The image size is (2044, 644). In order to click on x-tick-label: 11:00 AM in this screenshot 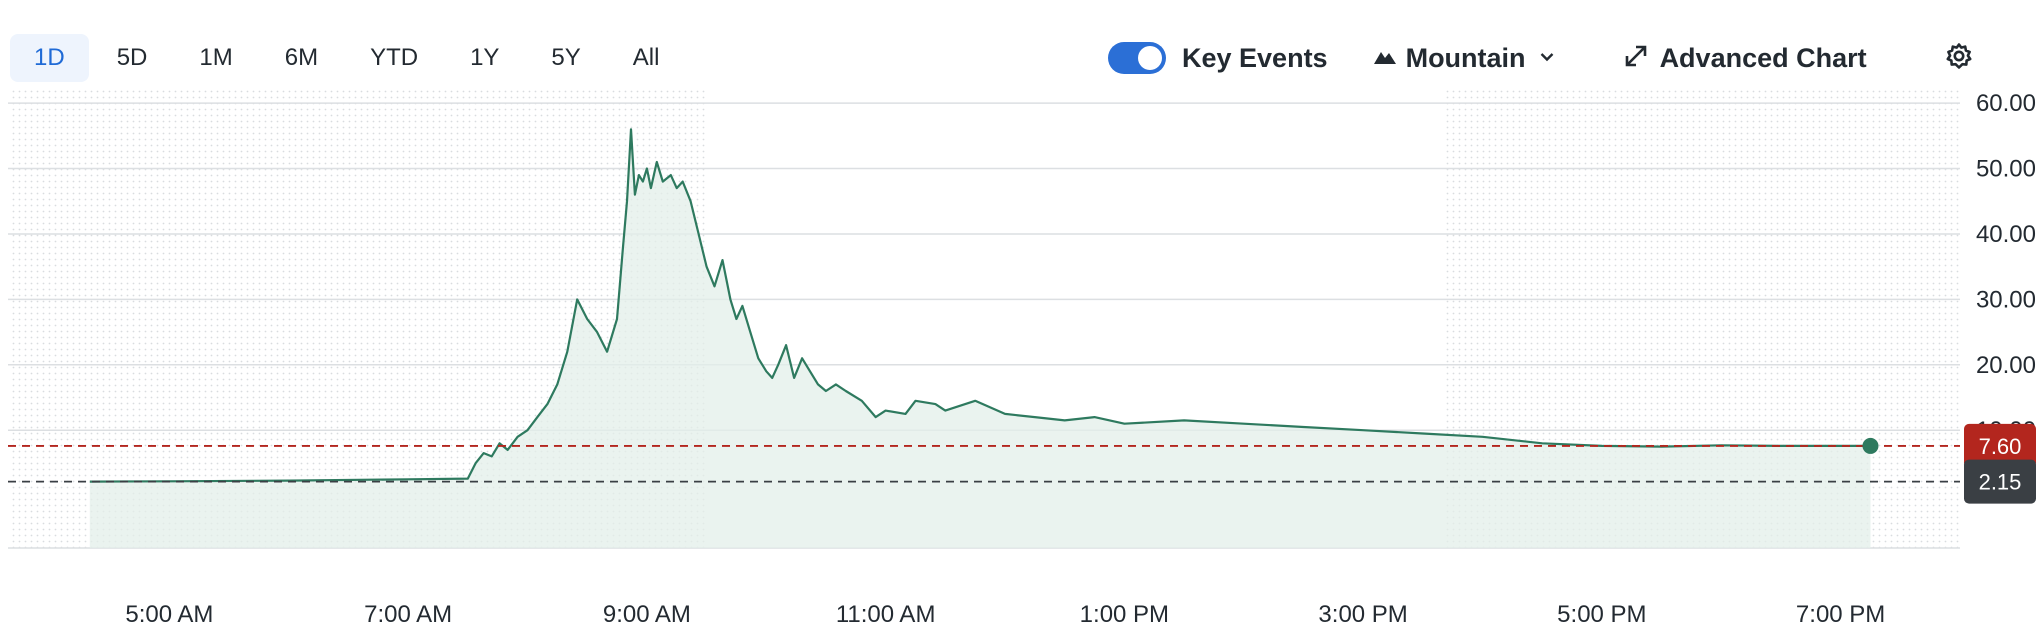, I will do `click(886, 614)`.